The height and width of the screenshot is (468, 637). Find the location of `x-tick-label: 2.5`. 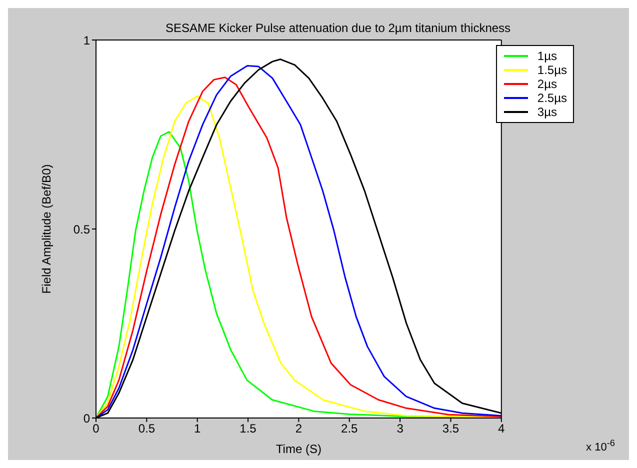

x-tick-label: 2.5 is located at coordinates (349, 429).